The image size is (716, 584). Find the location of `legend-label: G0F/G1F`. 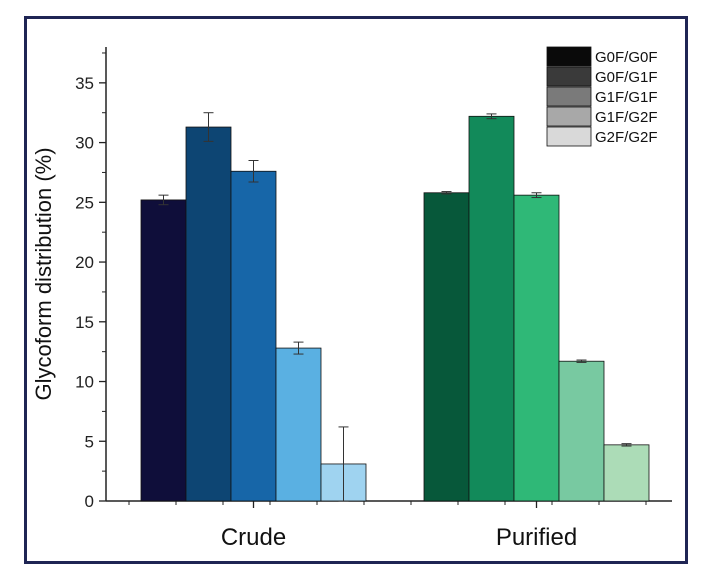

legend-label: G0F/G1F is located at coordinates (626, 77).